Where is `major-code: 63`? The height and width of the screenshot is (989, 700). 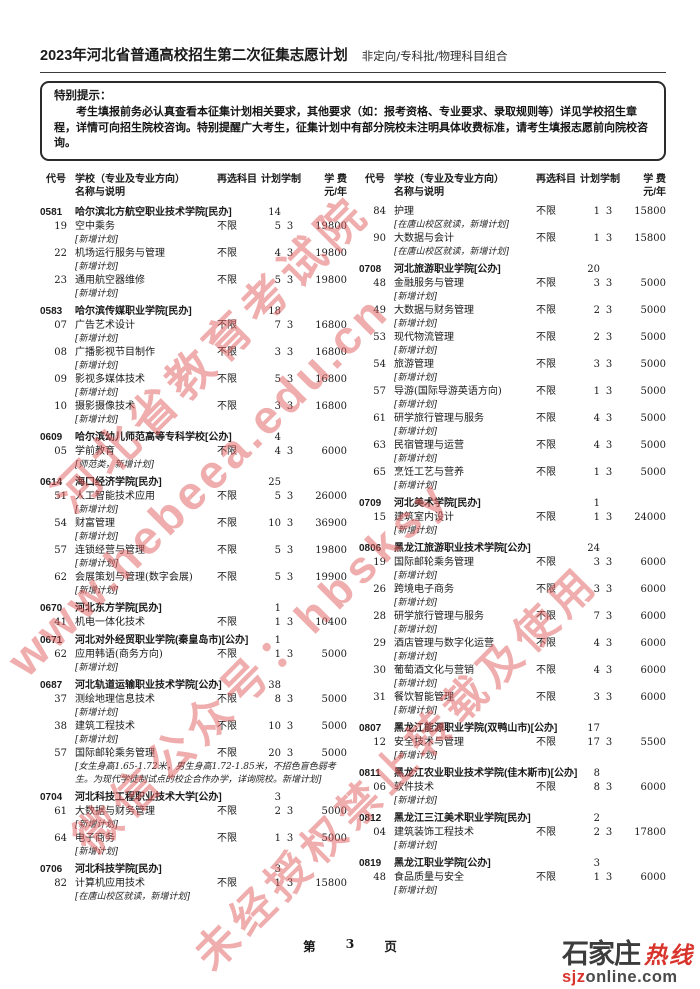
major-code: 63 is located at coordinates (379, 445).